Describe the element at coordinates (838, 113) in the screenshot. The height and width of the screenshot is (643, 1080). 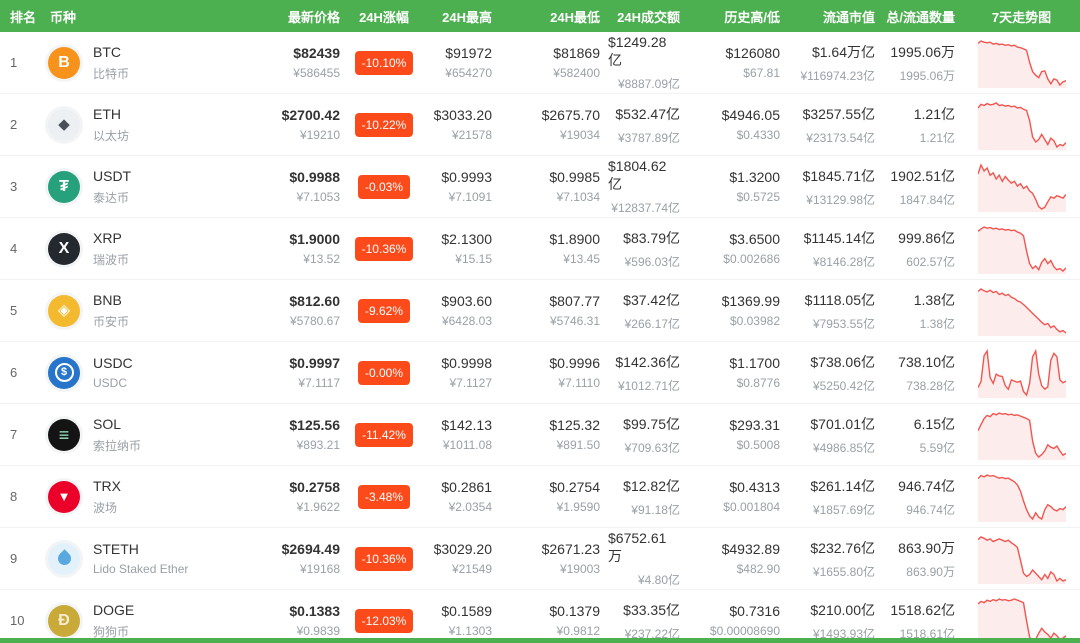
I see `market-cap-usd: $3257.55亿` at that location.